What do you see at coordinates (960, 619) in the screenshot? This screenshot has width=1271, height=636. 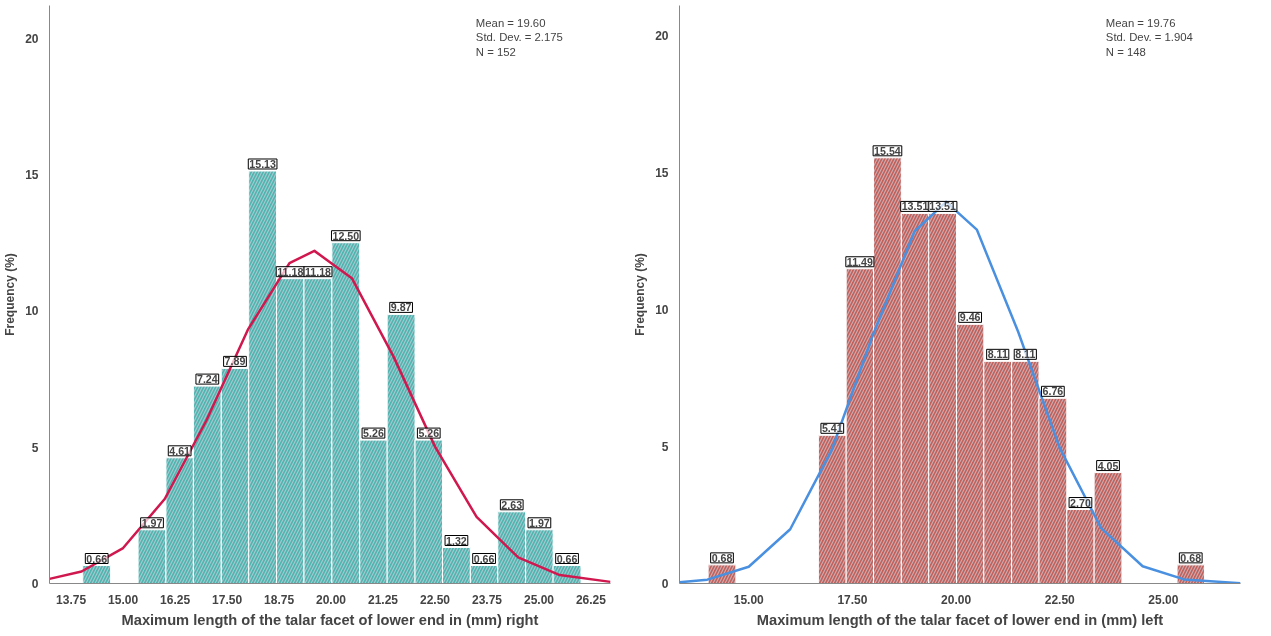 I see `x-axis-title: Maximum length of the talar facet of lower end in (mm) left` at bounding box center [960, 619].